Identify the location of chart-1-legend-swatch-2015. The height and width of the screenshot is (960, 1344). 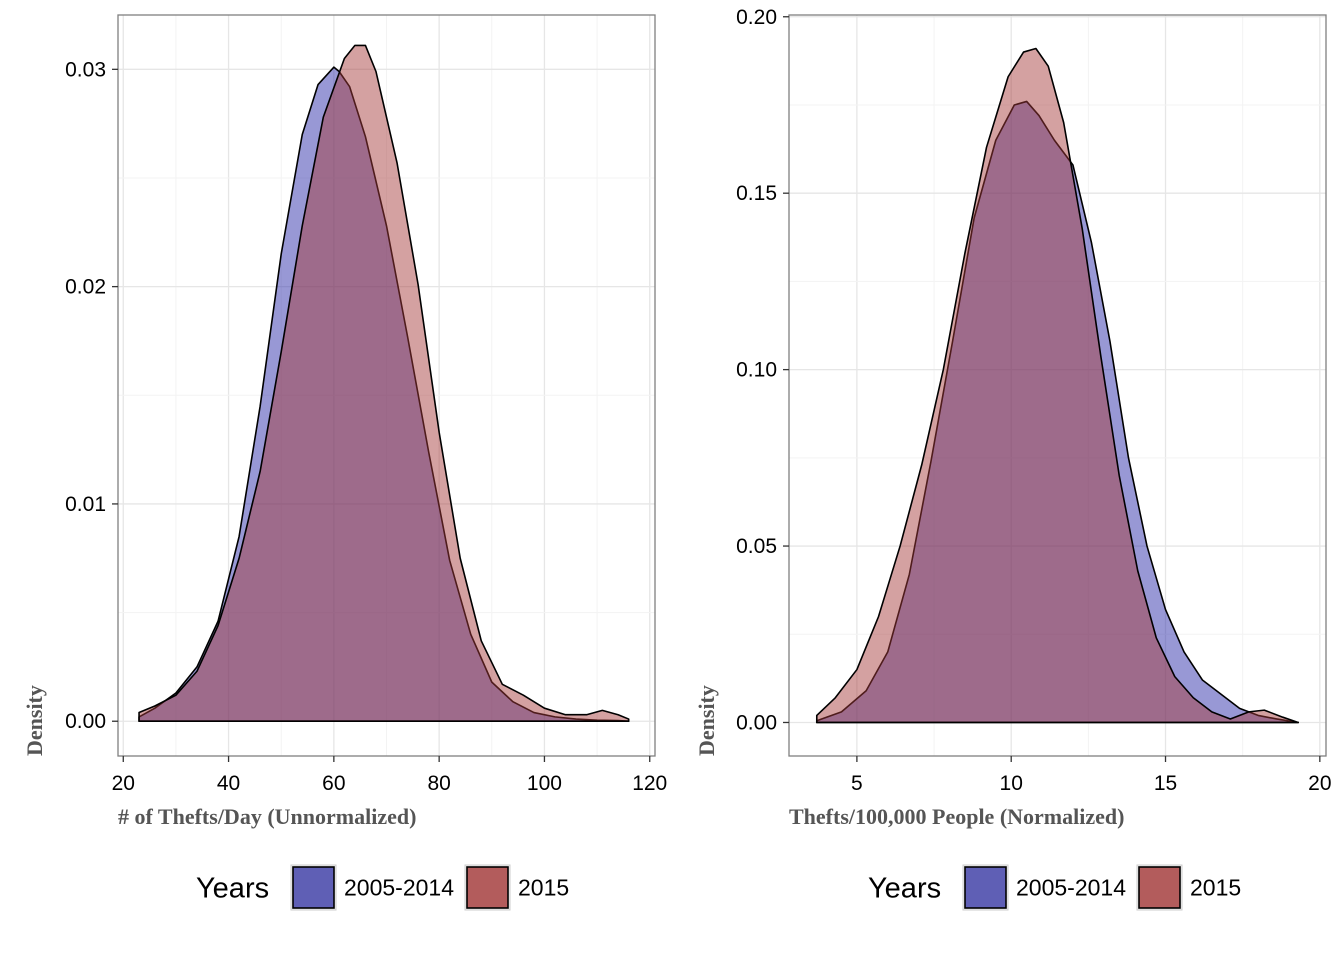
(1159, 887).